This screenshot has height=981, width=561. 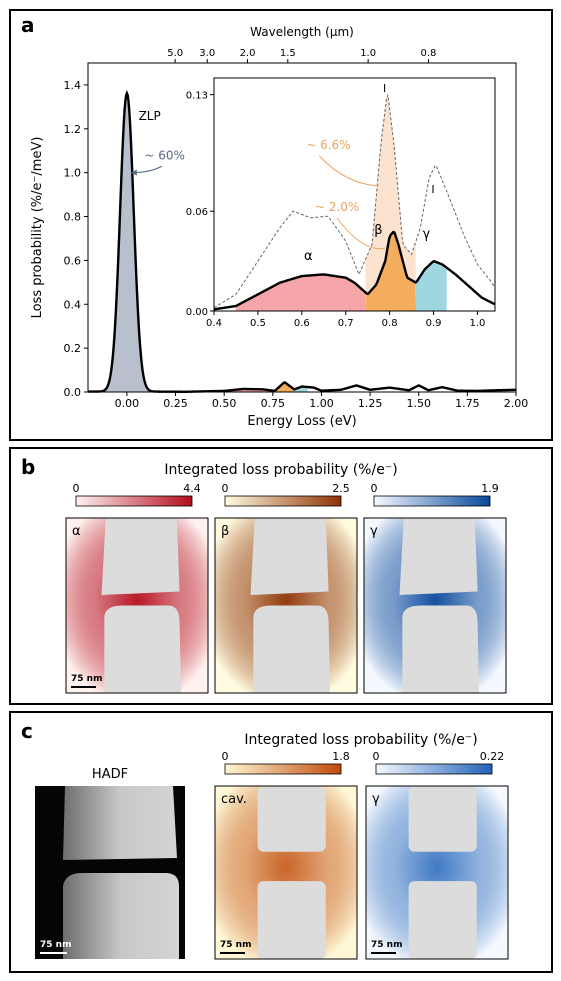 I want to click on hadf-particle-top, so click(x=120, y=823).